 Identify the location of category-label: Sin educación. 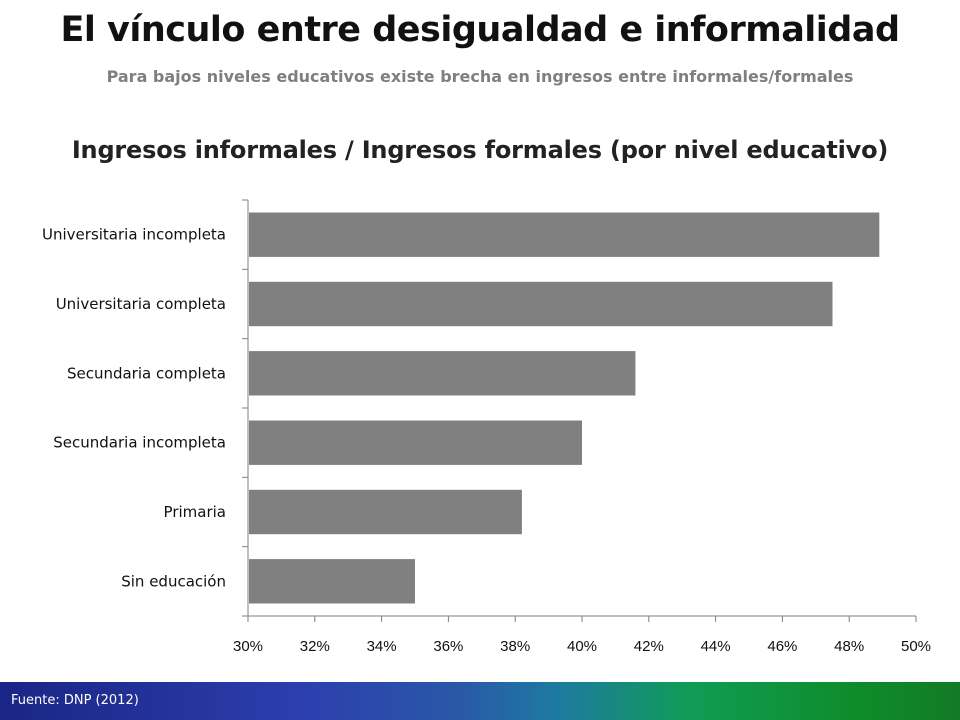
(173, 581).